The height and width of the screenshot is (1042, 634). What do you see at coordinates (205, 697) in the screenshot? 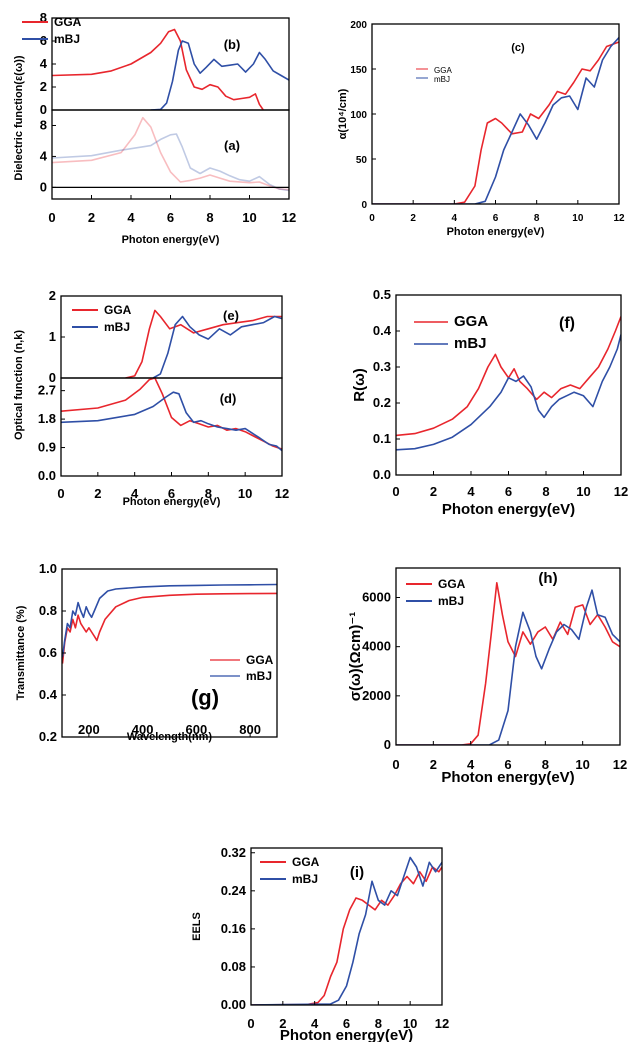
I see `panel-label: (g)` at bounding box center [205, 697].